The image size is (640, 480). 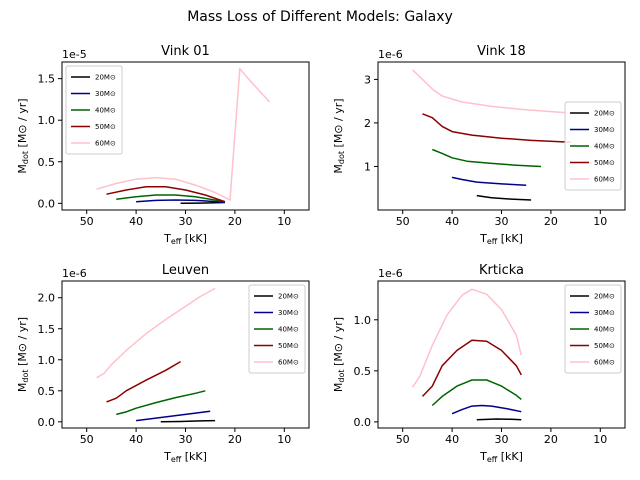 What do you see at coordinates (74, 54) in the screenshot?
I see `y-offset-text: 1e-5` at bounding box center [74, 54].